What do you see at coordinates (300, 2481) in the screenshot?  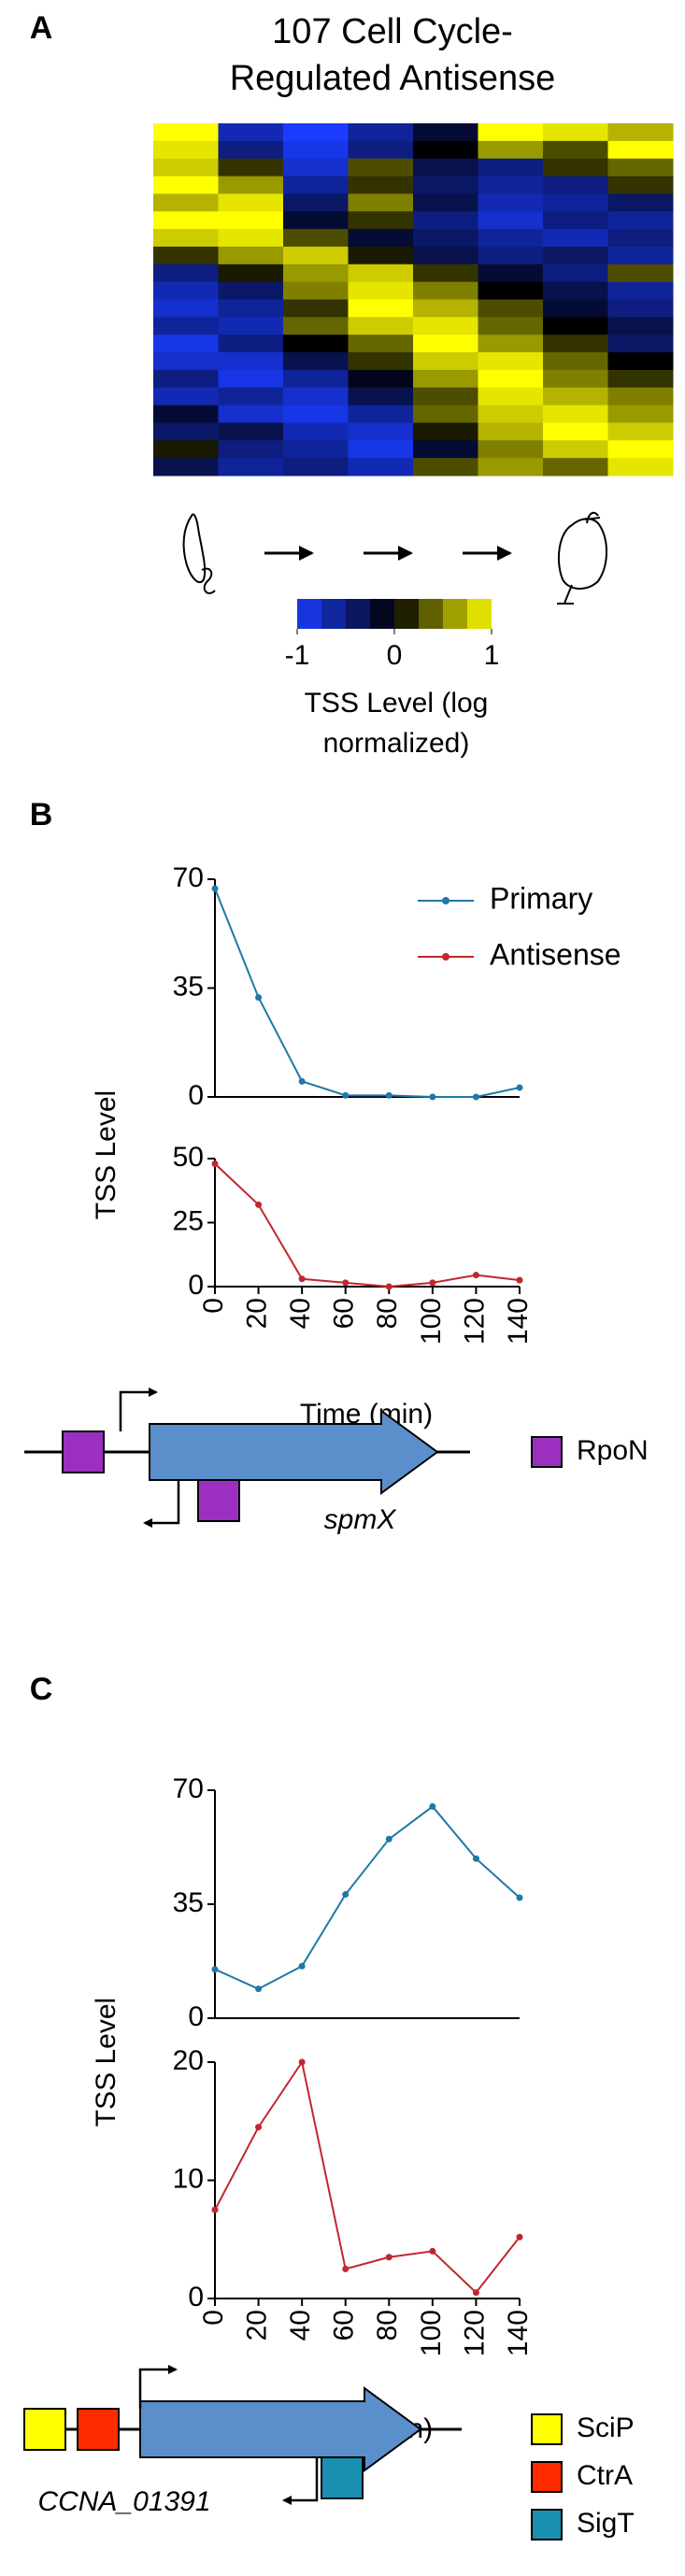 I see `antisense-promoter-arrow` at bounding box center [300, 2481].